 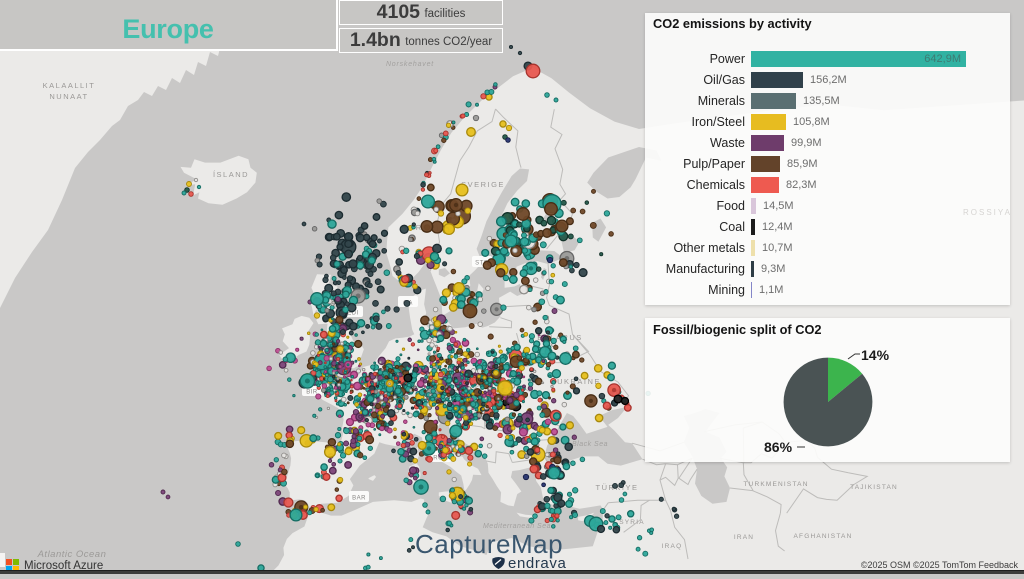 What do you see at coordinates (560, 337) in the screenshot?
I see `svg-text: BELARUS` at bounding box center [560, 337].